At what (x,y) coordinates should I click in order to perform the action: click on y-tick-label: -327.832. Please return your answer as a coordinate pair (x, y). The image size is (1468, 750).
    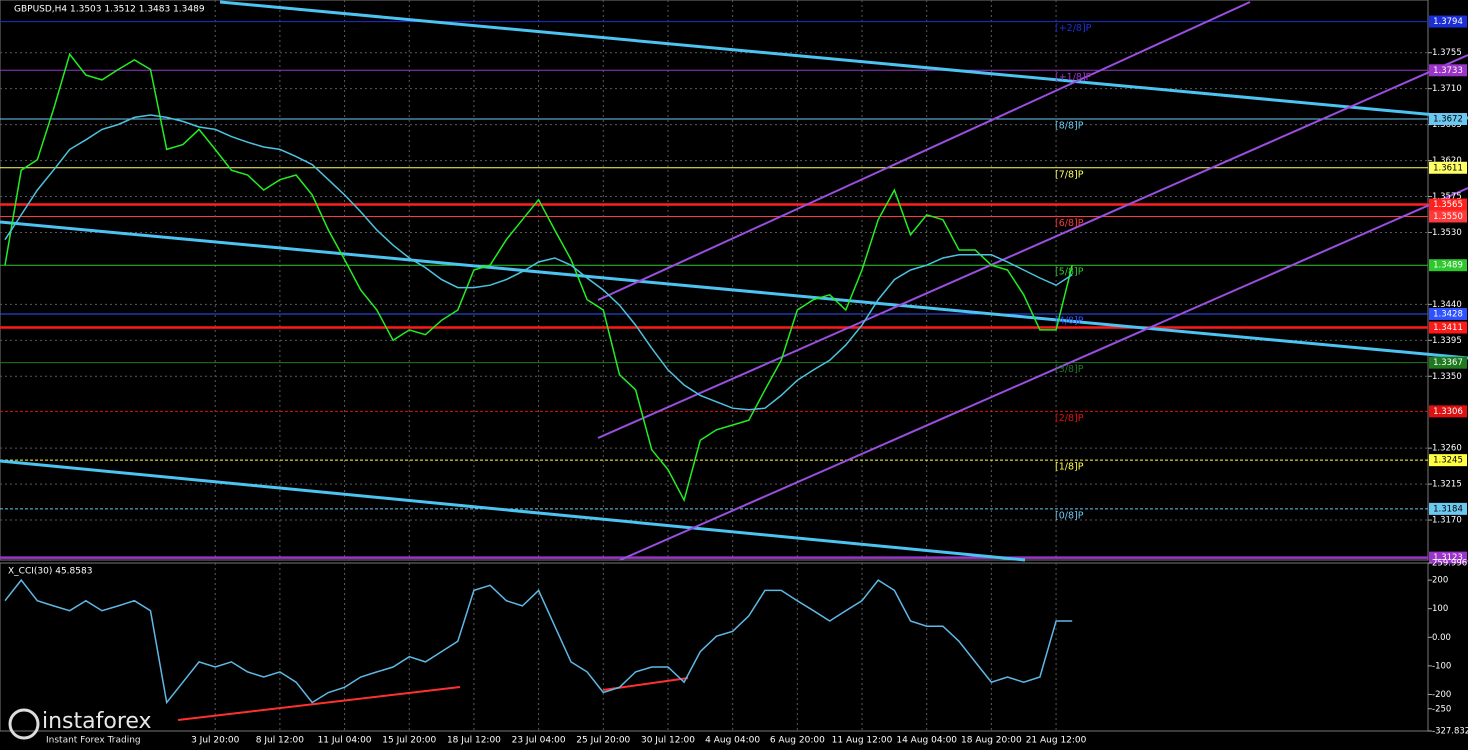
    Looking at the image, I should click on (1450, 732).